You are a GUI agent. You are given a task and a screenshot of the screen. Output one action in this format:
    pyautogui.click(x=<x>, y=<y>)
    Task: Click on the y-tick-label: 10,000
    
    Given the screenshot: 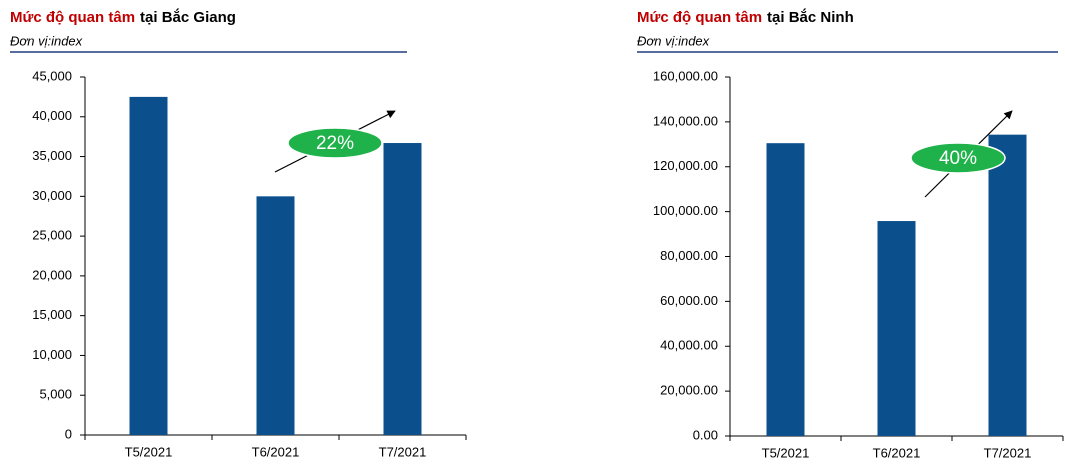 What is the action you would take?
    pyautogui.click(x=52, y=354)
    